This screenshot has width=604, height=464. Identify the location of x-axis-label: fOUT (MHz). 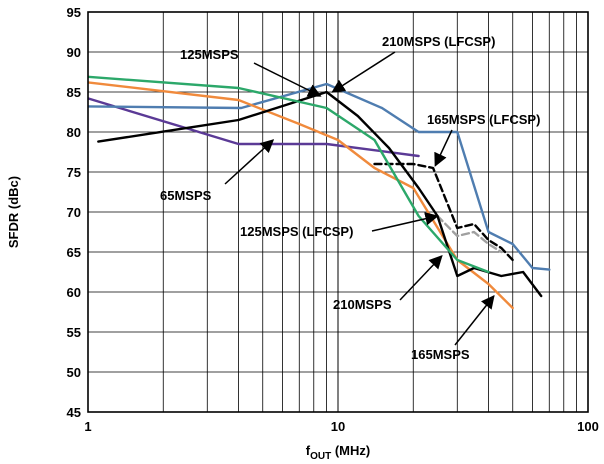
(338, 452).